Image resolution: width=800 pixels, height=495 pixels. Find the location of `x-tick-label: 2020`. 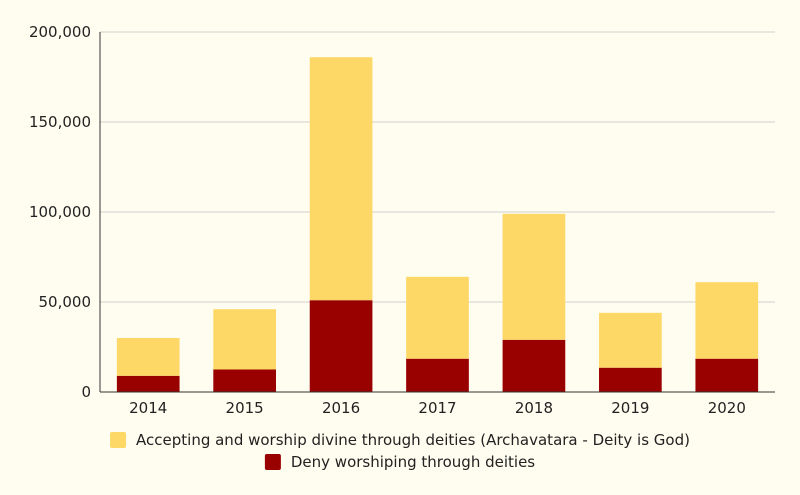

x-tick-label: 2020 is located at coordinates (727, 408).